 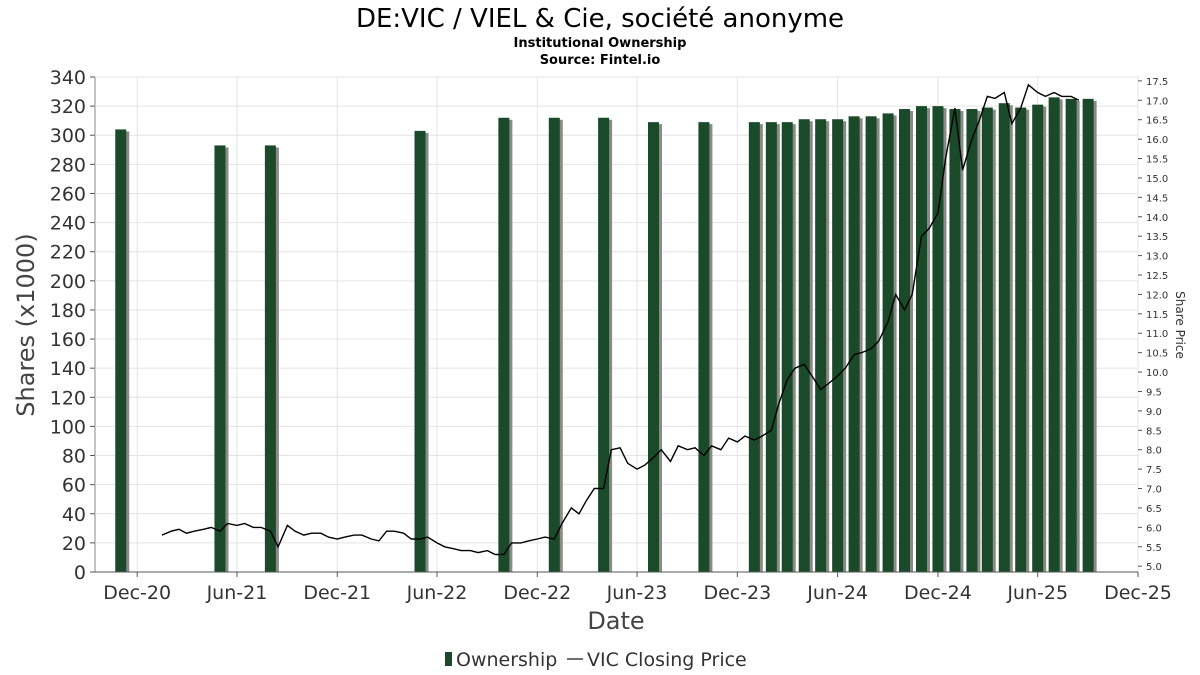 I want to click on y-tick-label: 40, so click(x=74, y=515).